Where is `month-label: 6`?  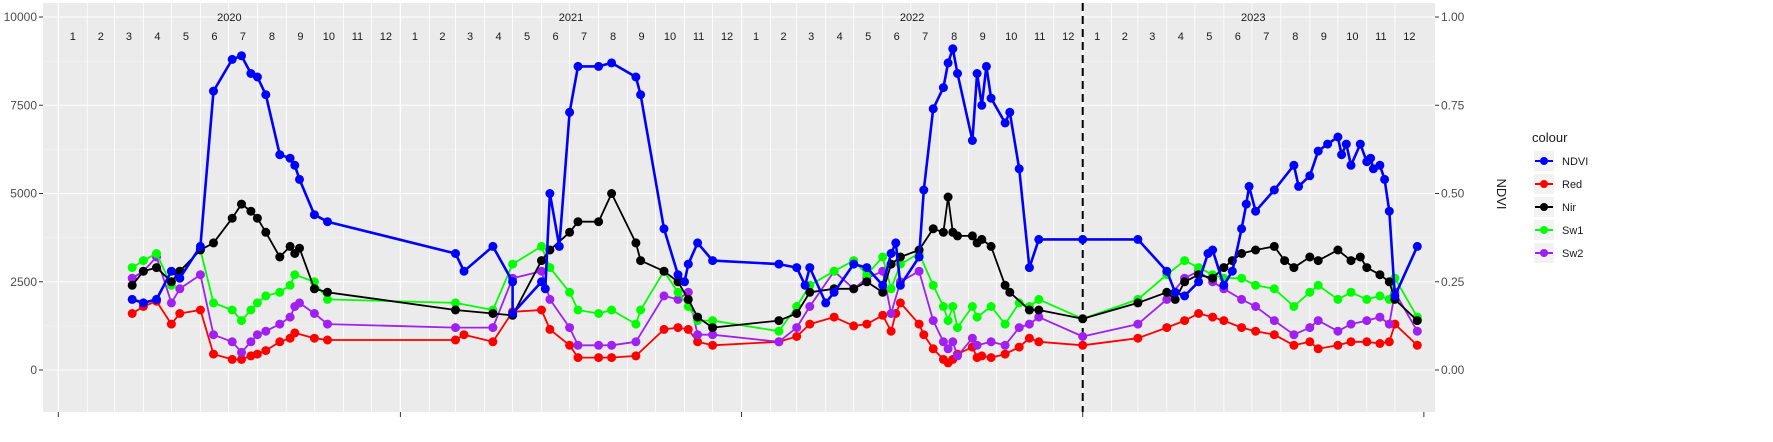
month-label: 6 is located at coordinates (555, 37).